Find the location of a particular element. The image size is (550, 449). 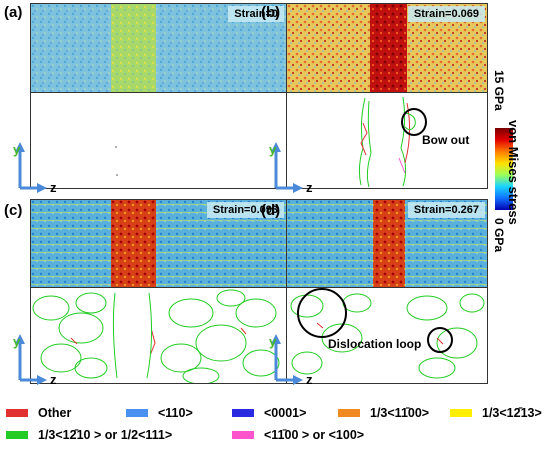

legend-item-0001: <0001> is located at coordinates (269, 413).